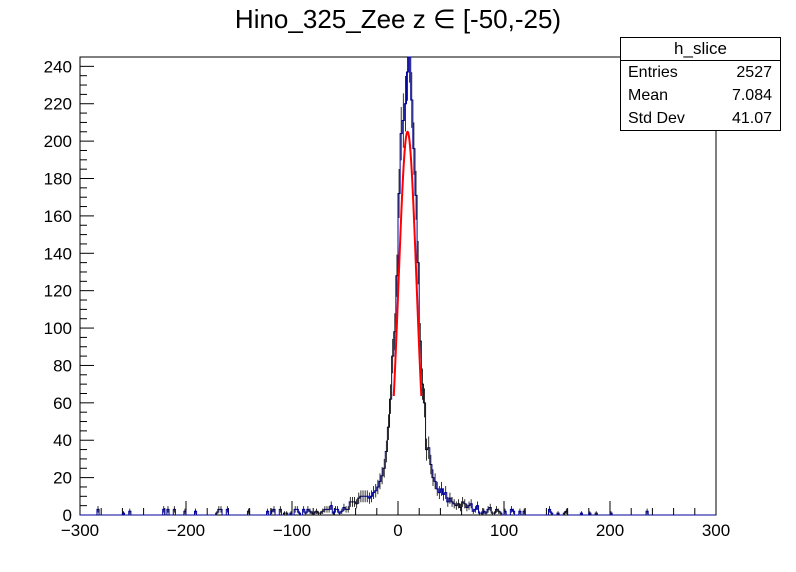 The height and width of the screenshot is (572, 796). What do you see at coordinates (186, 530) in the screenshot?
I see `x-tick-label: −200` at bounding box center [186, 530].